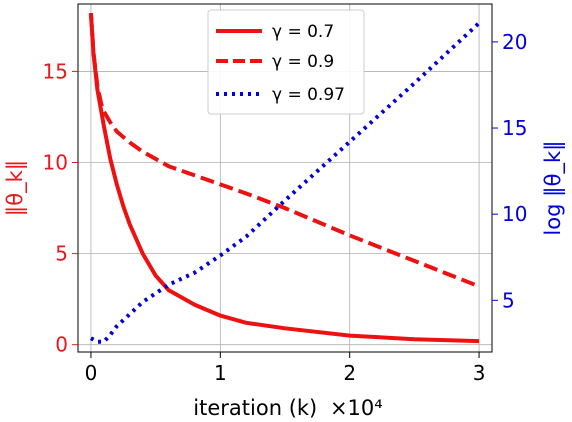 Image resolution: width=572 pixels, height=422 pixels. I want to click on legend-box, so click(286, 62).